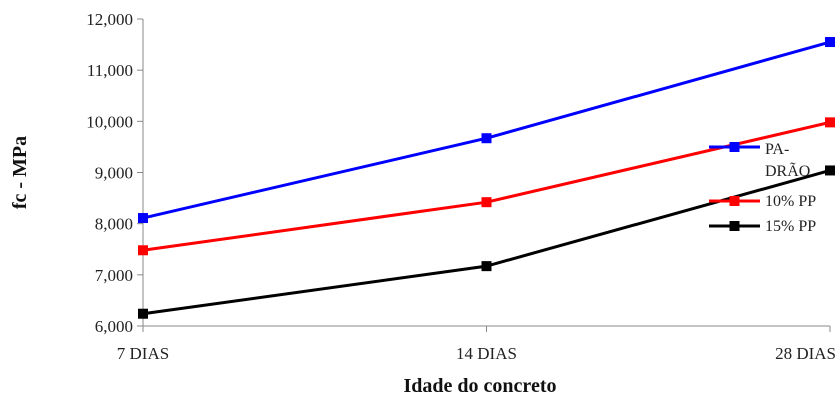 The image size is (839, 405). What do you see at coordinates (790, 226) in the screenshot?
I see `legend-label: 15% PP` at bounding box center [790, 226].